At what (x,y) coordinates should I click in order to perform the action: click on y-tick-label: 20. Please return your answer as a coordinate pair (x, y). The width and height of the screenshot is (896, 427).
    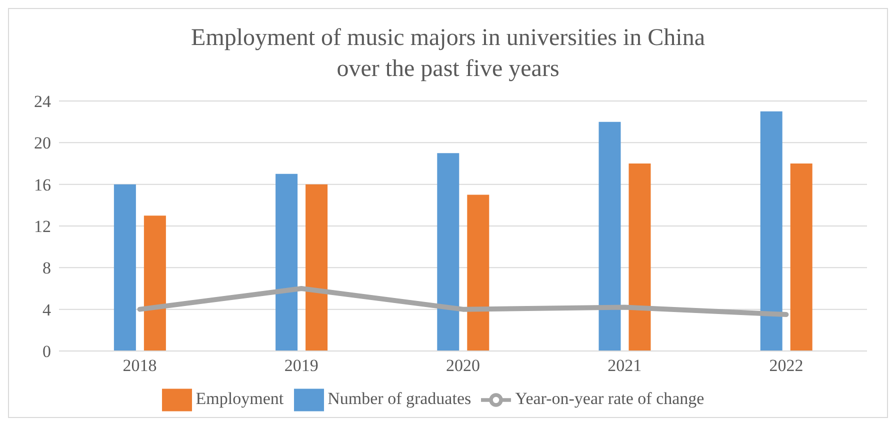
    Looking at the image, I should click on (42, 143).